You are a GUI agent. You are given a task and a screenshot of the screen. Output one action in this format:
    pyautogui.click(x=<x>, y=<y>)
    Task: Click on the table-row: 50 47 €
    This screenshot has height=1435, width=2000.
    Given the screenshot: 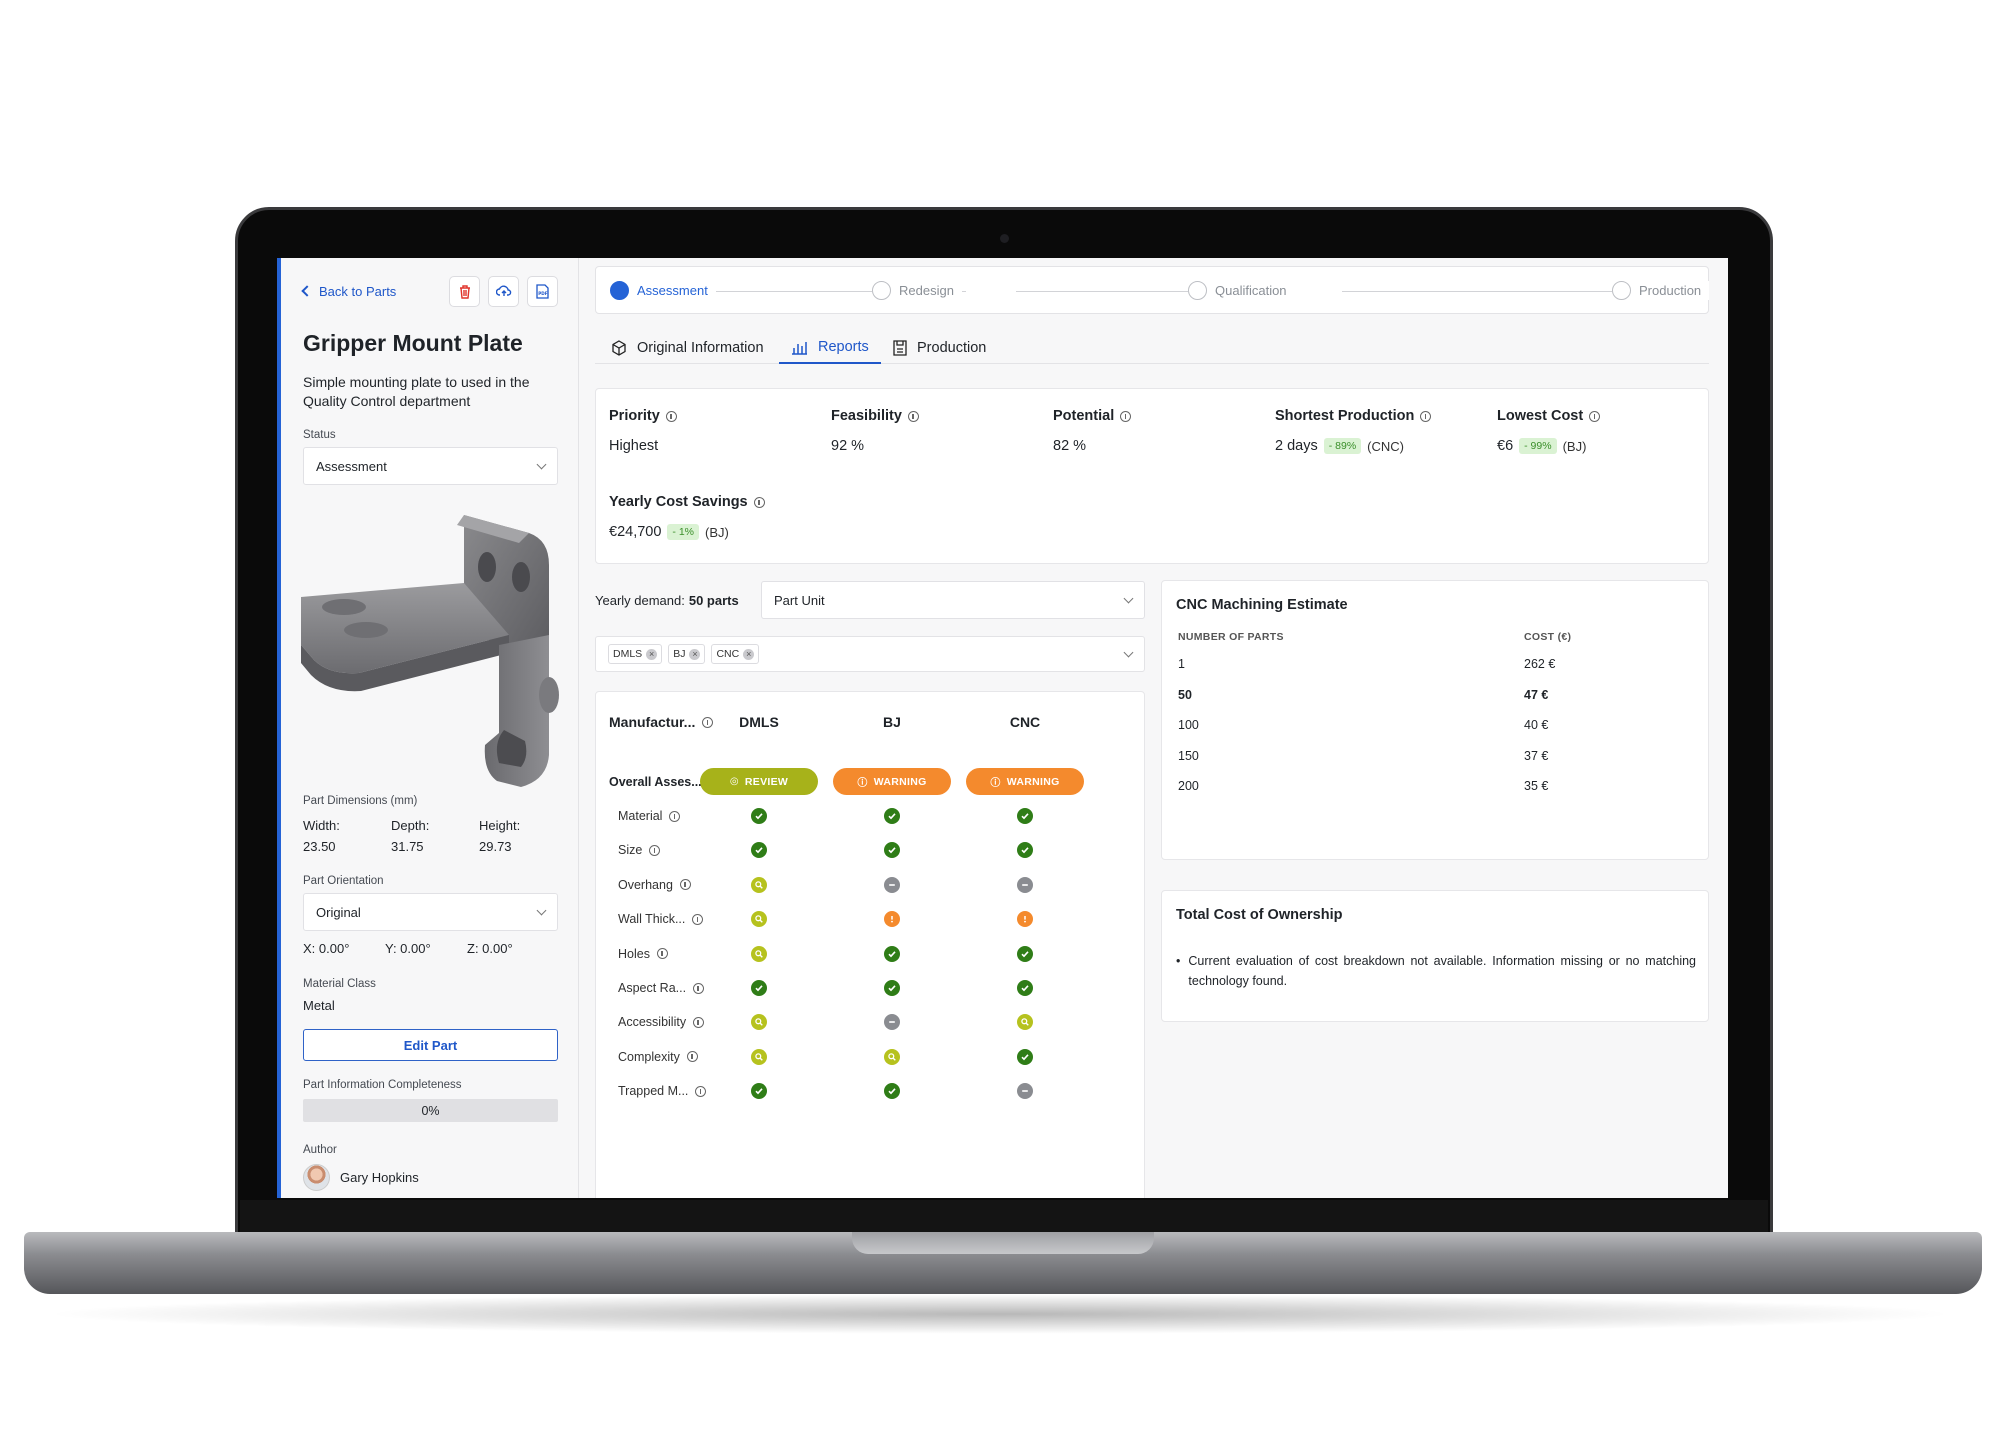 What is the action you would take?
    pyautogui.click(x=1438, y=695)
    